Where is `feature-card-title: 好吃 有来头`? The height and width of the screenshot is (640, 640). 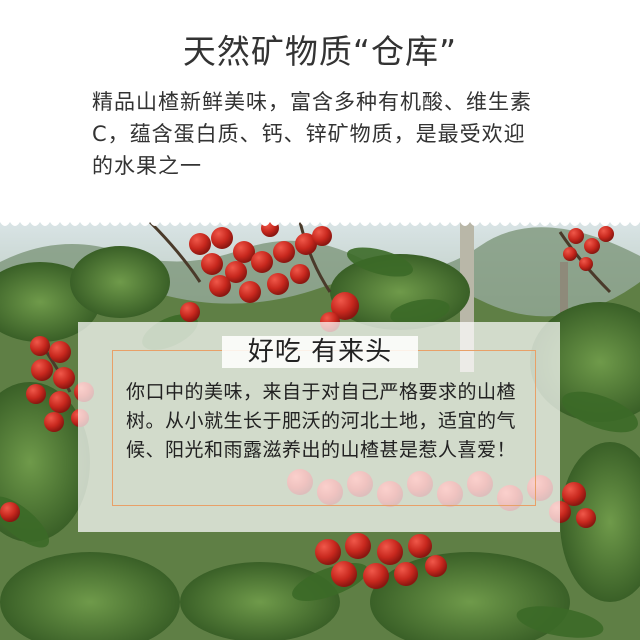
feature-card-title: 好吃 有来头 is located at coordinates (320, 352).